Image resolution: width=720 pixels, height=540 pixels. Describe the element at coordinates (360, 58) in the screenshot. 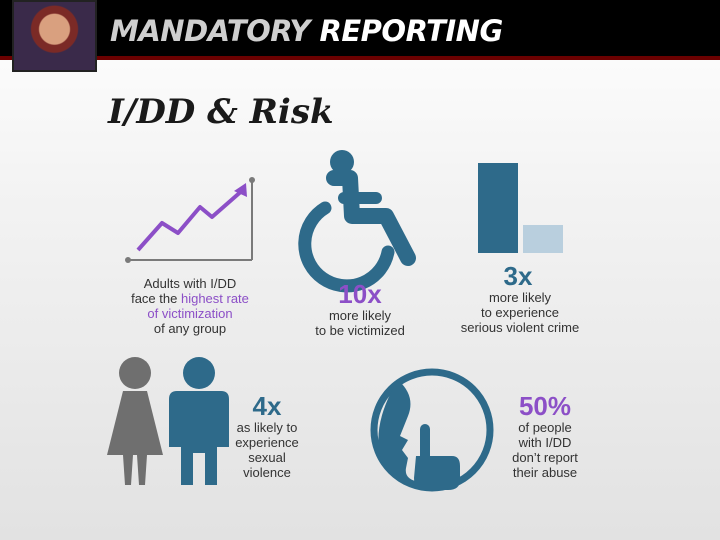

I see `header-divider` at that location.